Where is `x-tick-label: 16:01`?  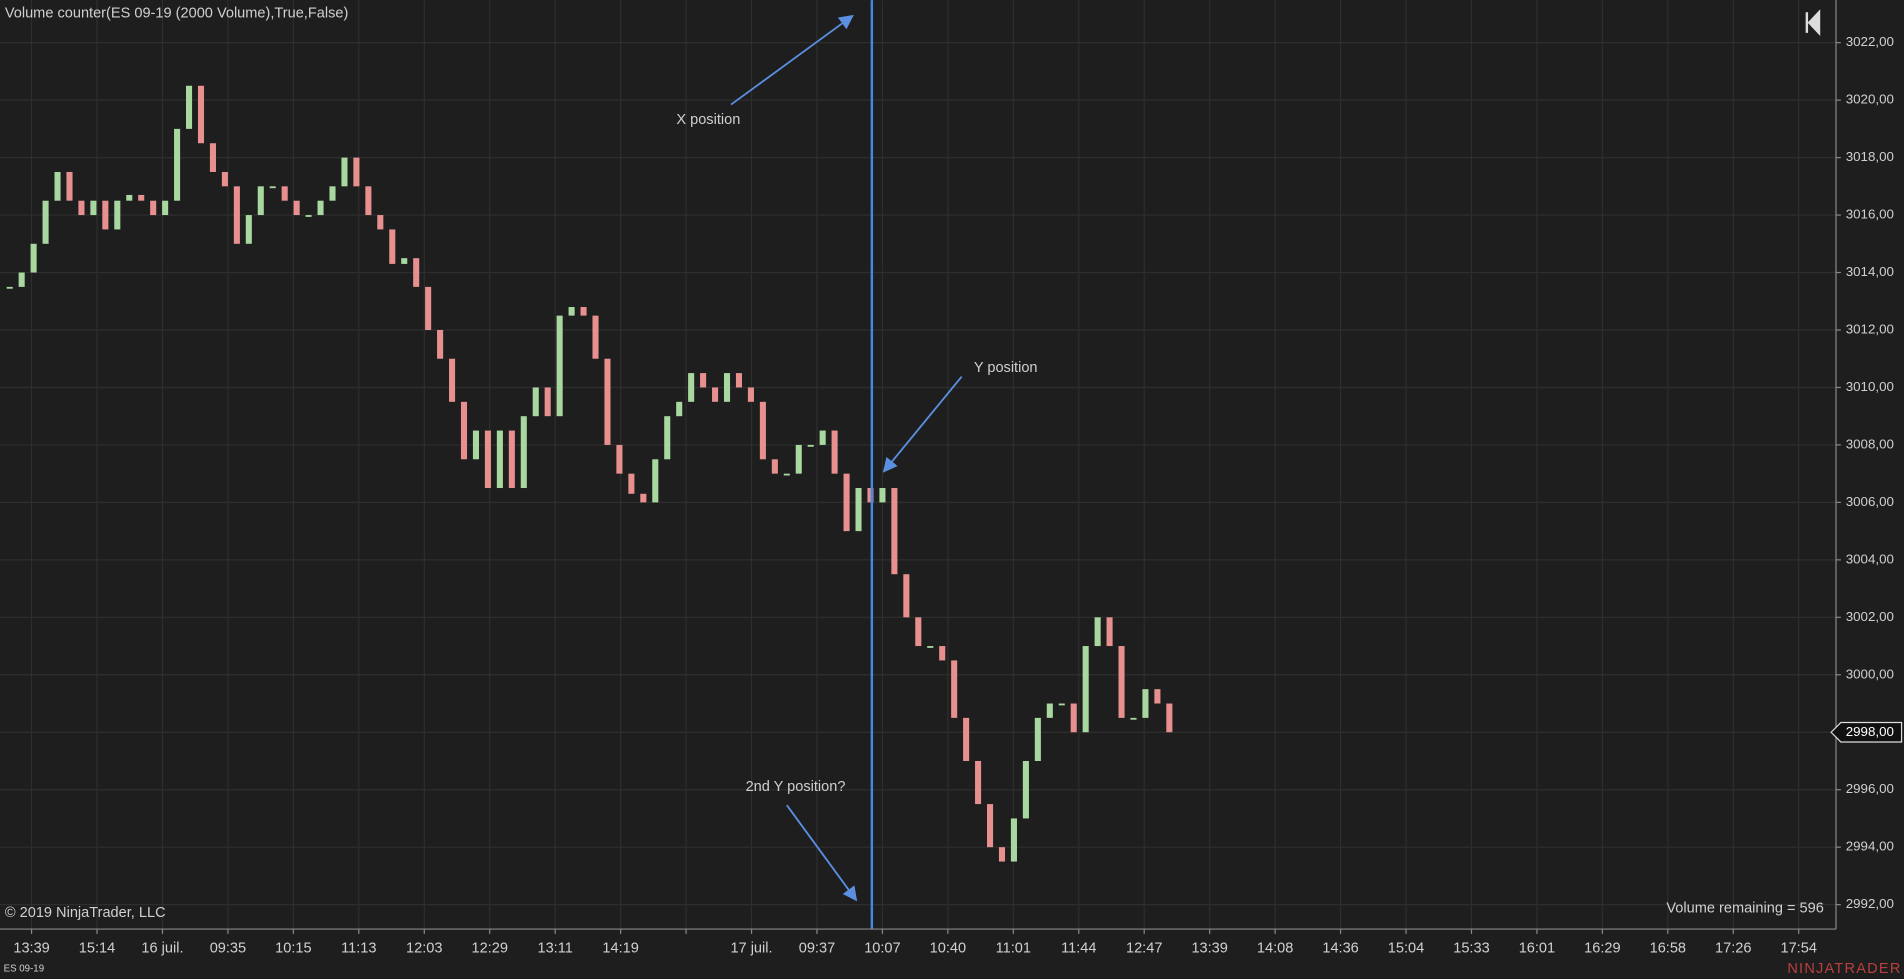
x-tick-label: 16:01 is located at coordinates (1537, 948).